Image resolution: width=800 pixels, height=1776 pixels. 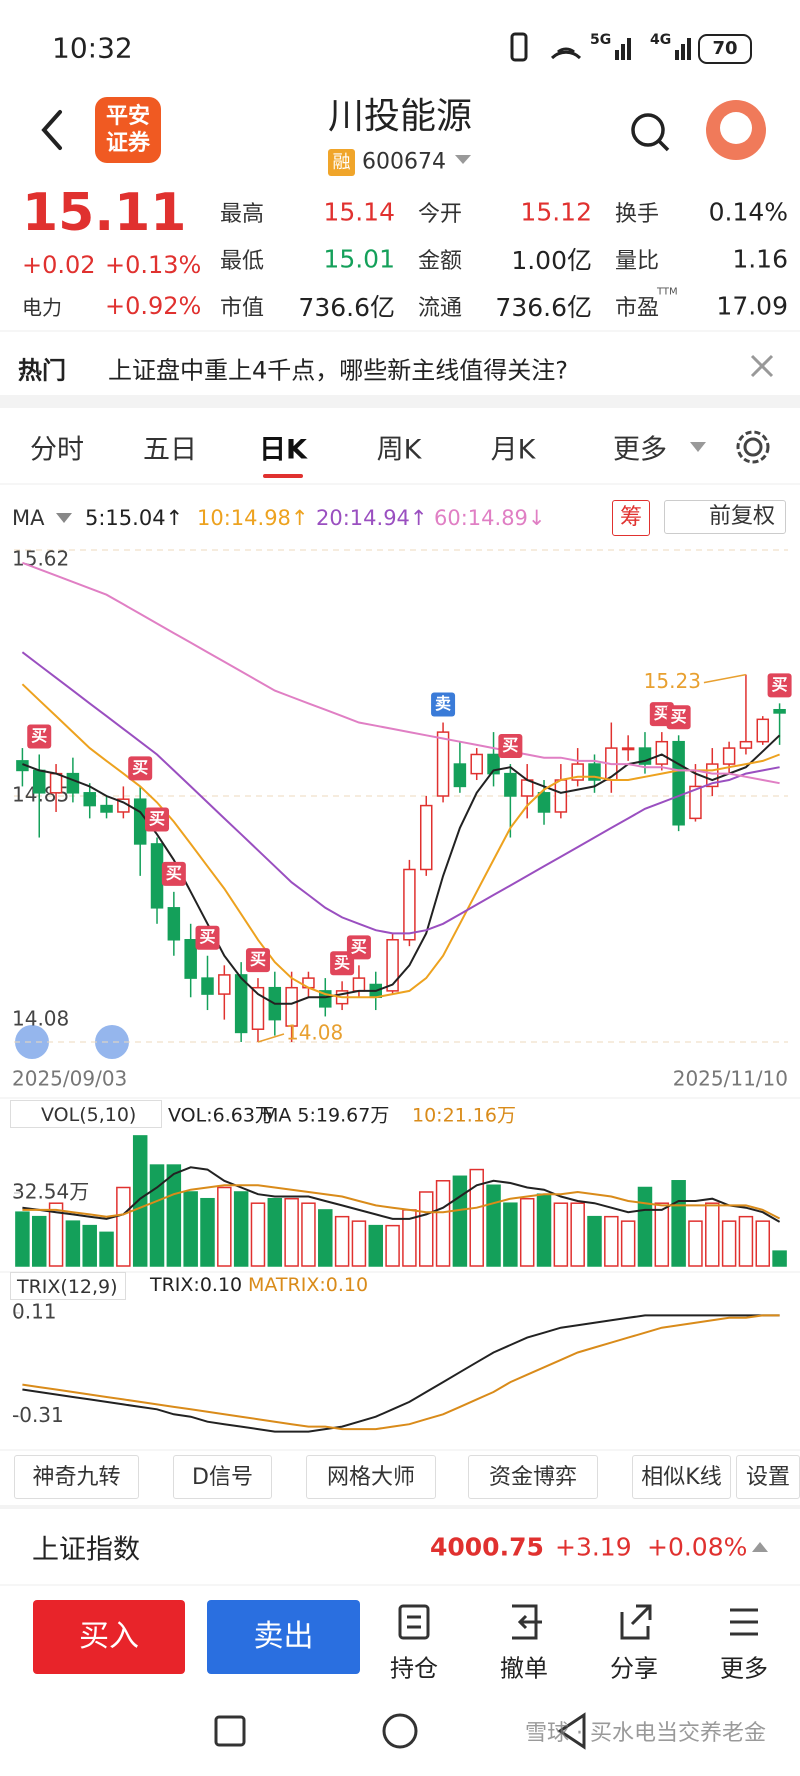 What do you see at coordinates (401, 1373) in the screenshot?
I see `trix-line` at bounding box center [401, 1373].